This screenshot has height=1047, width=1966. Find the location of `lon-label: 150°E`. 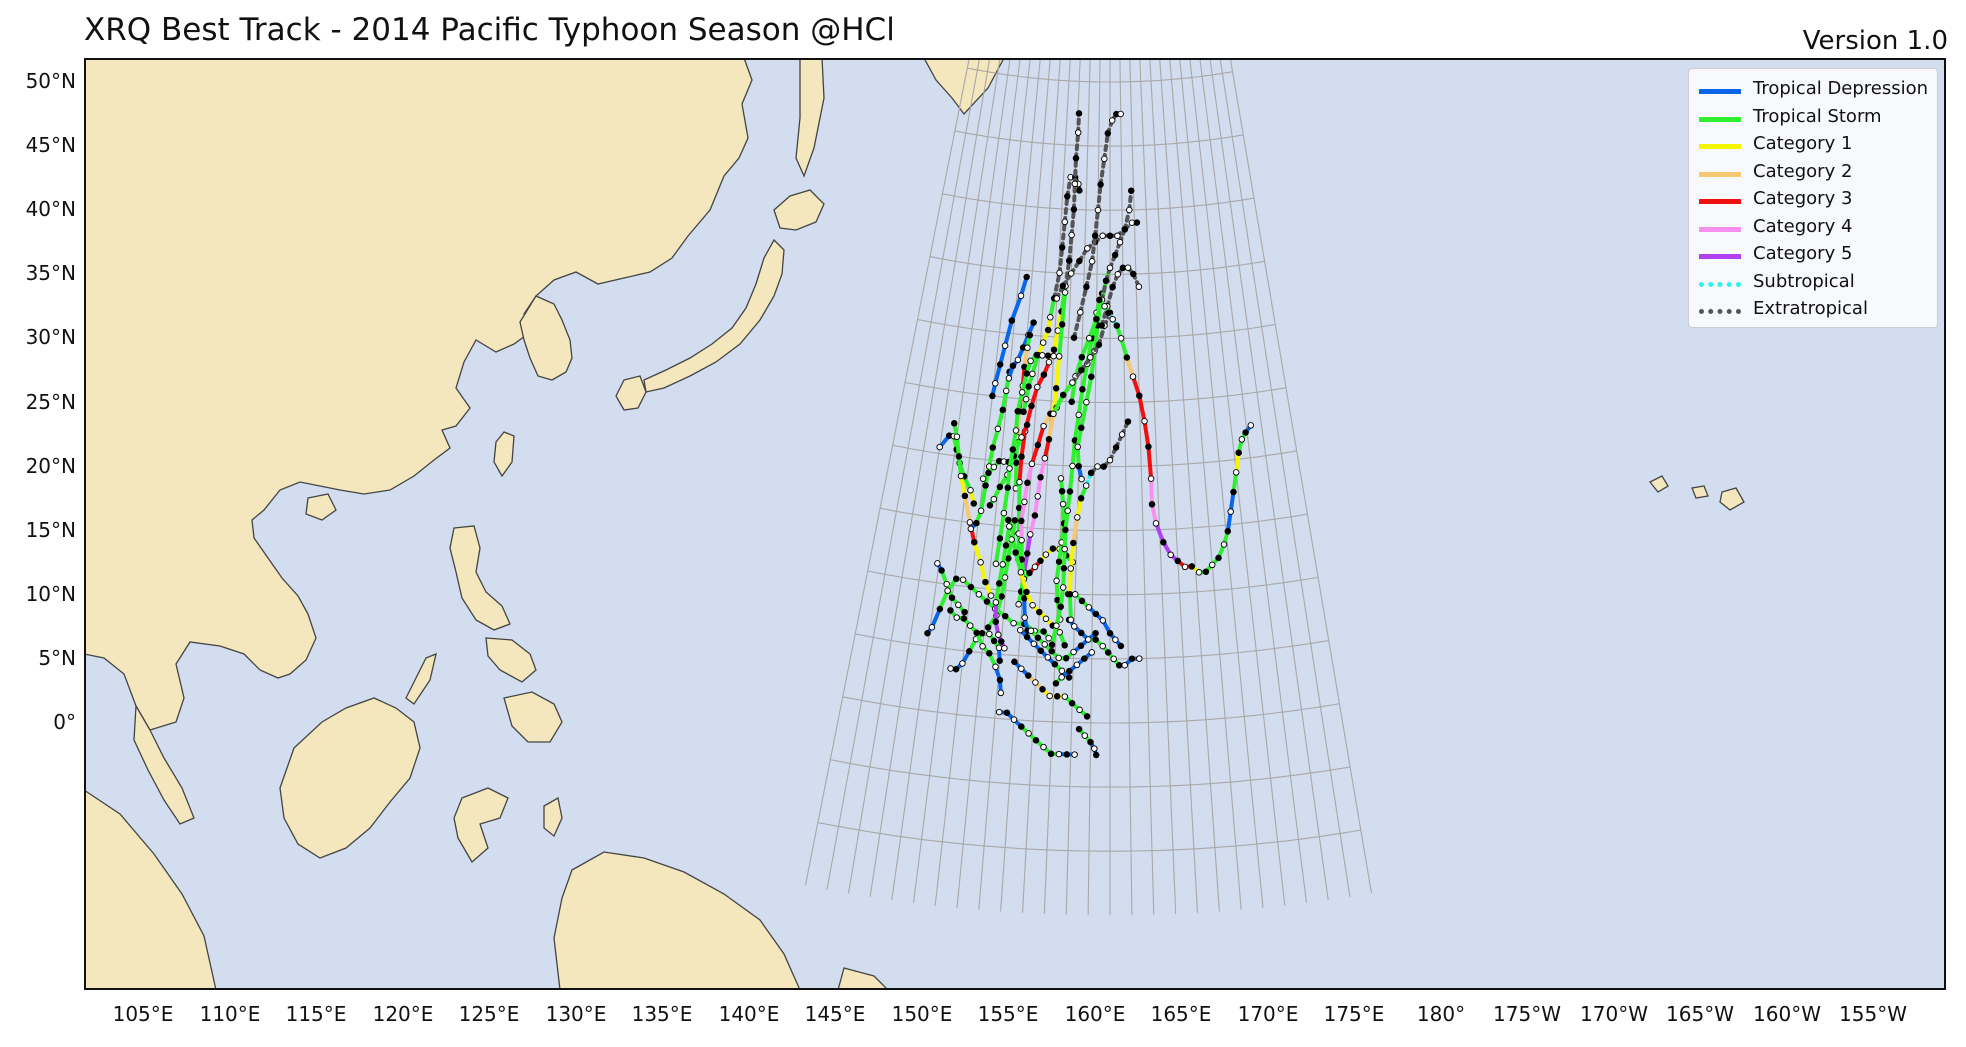

lon-label: 150°E is located at coordinates (922, 1014).